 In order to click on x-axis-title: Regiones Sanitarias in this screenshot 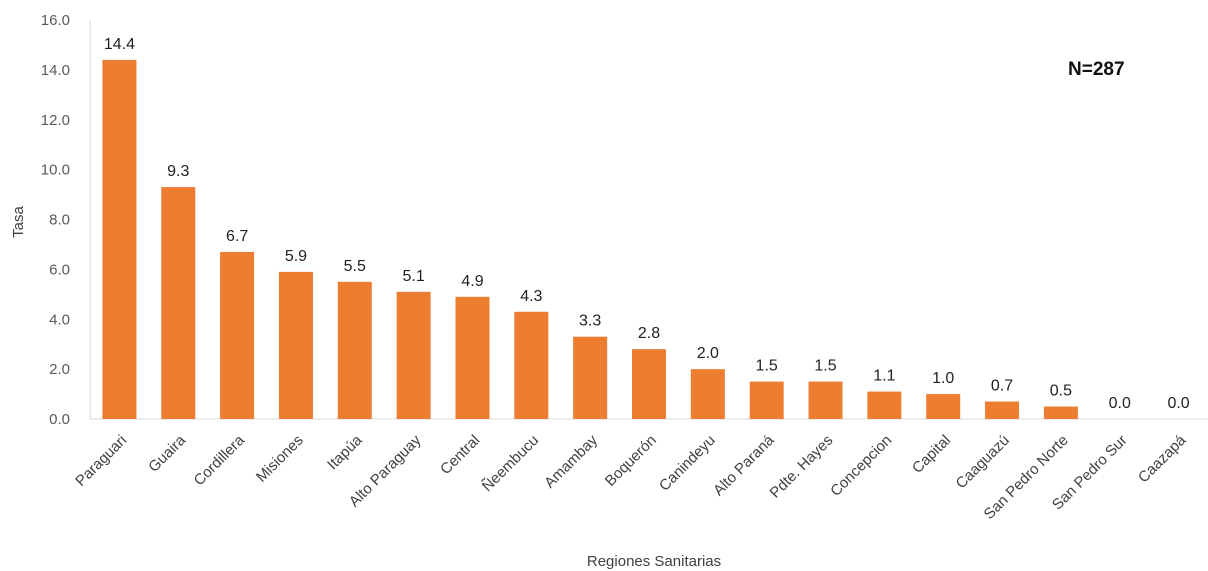, I will do `click(654, 561)`.